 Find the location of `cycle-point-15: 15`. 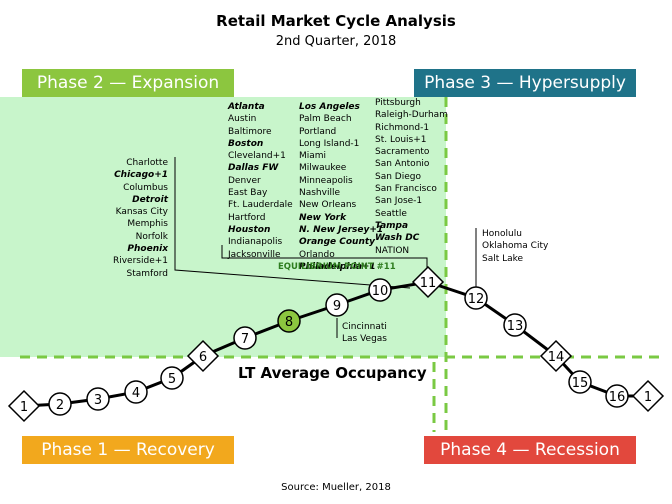

cycle-point-15: 15 is located at coordinates (580, 382).